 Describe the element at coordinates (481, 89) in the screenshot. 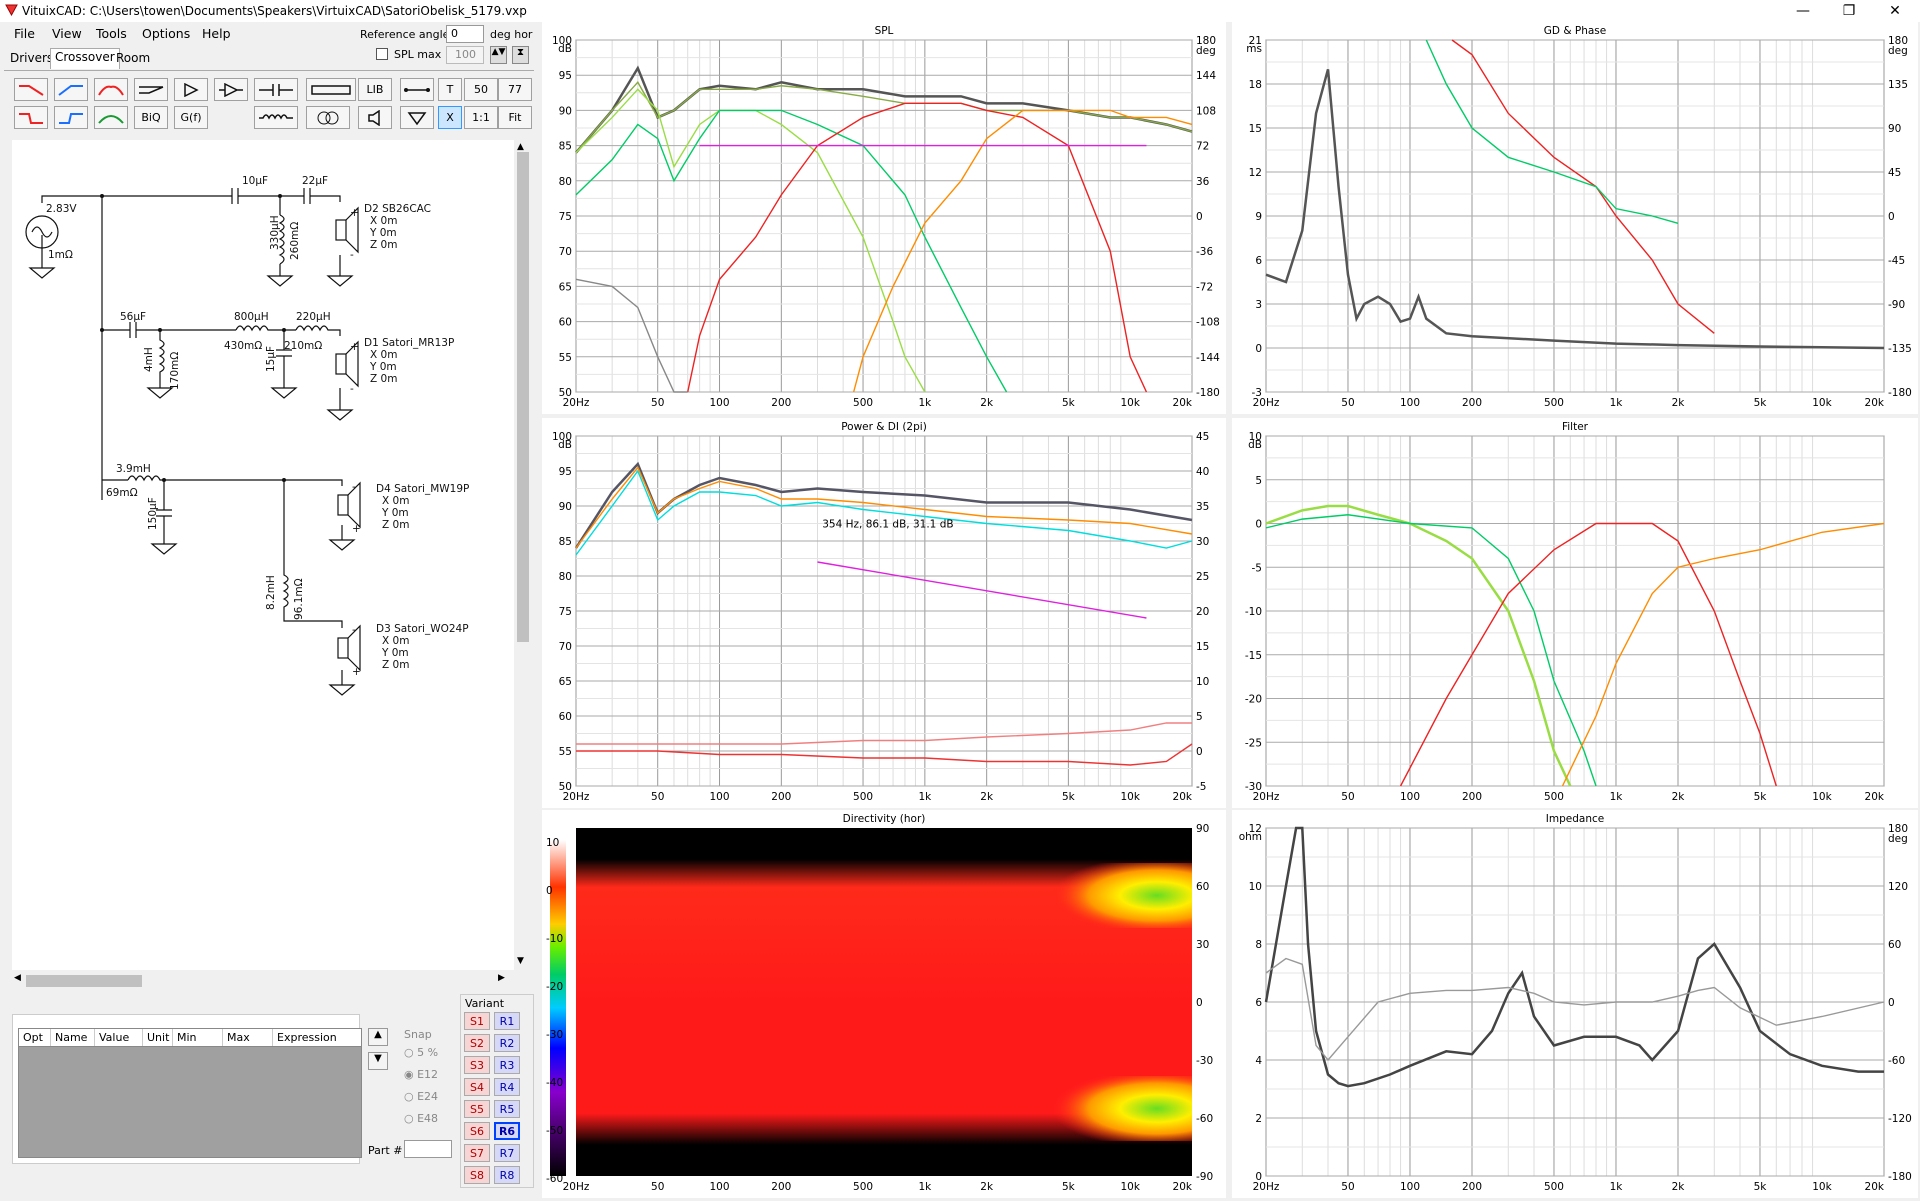

I see `value-50-button: 50` at that location.